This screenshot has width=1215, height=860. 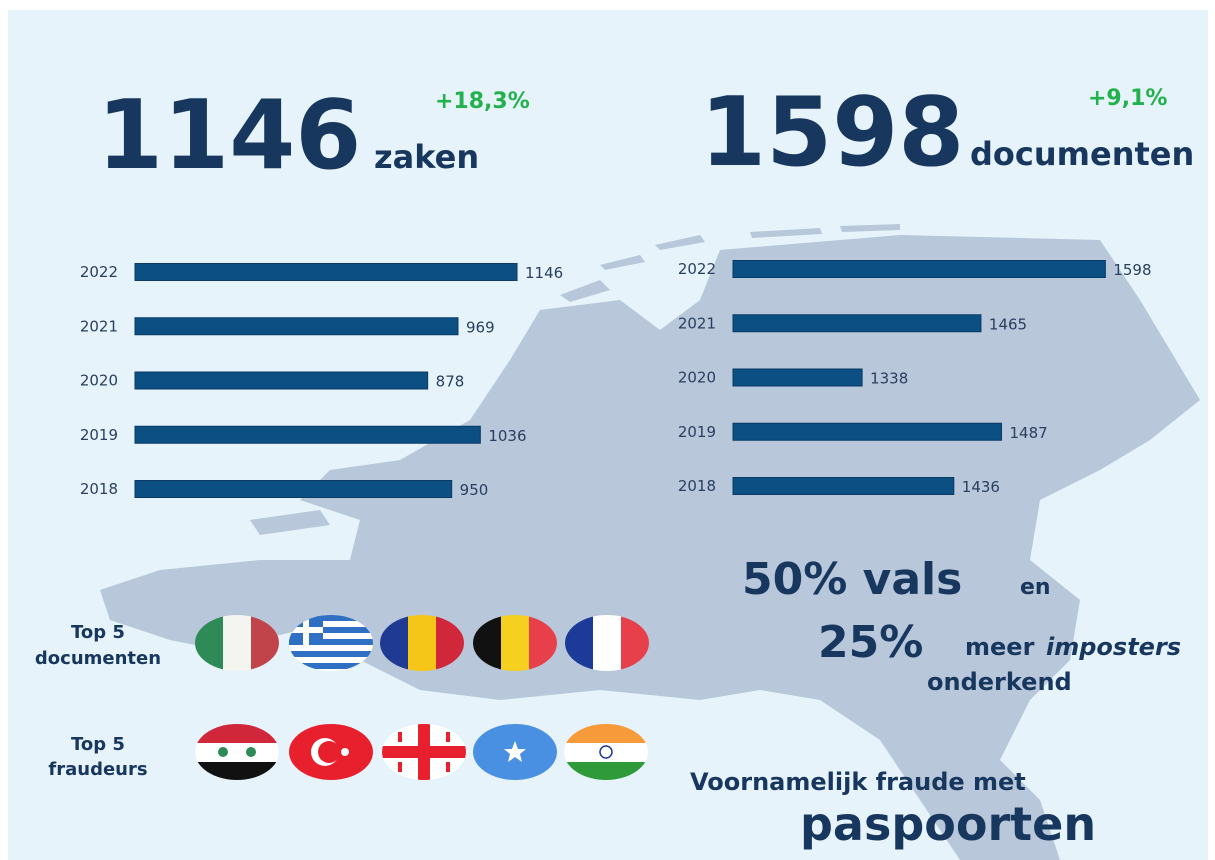 What do you see at coordinates (544, 273) in the screenshot?
I see `value-label: 1146` at bounding box center [544, 273].